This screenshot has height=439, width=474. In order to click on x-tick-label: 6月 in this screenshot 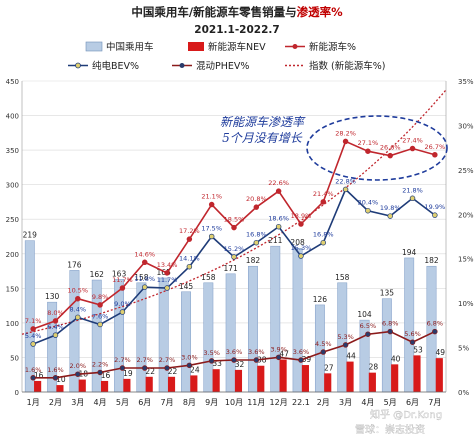, I will do `click(412, 402)`.